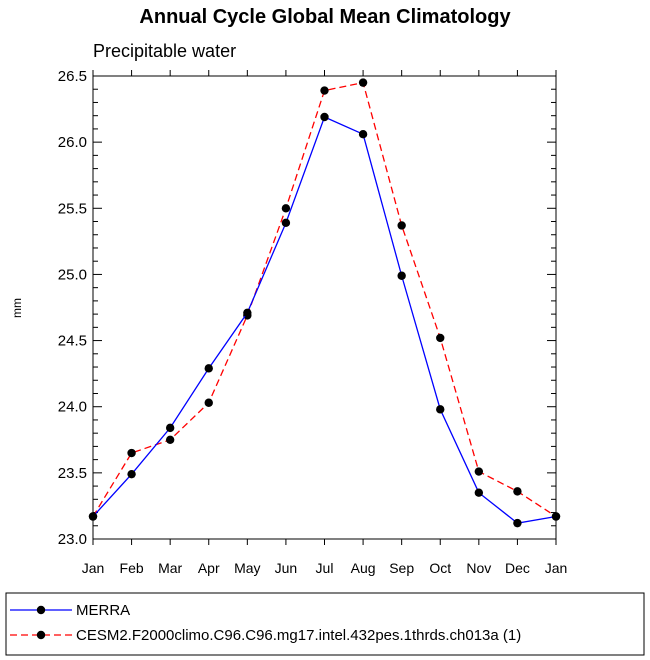  Describe the element at coordinates (286, 568) in the screenshot. I see `x-tick-label: Jun` at that location.